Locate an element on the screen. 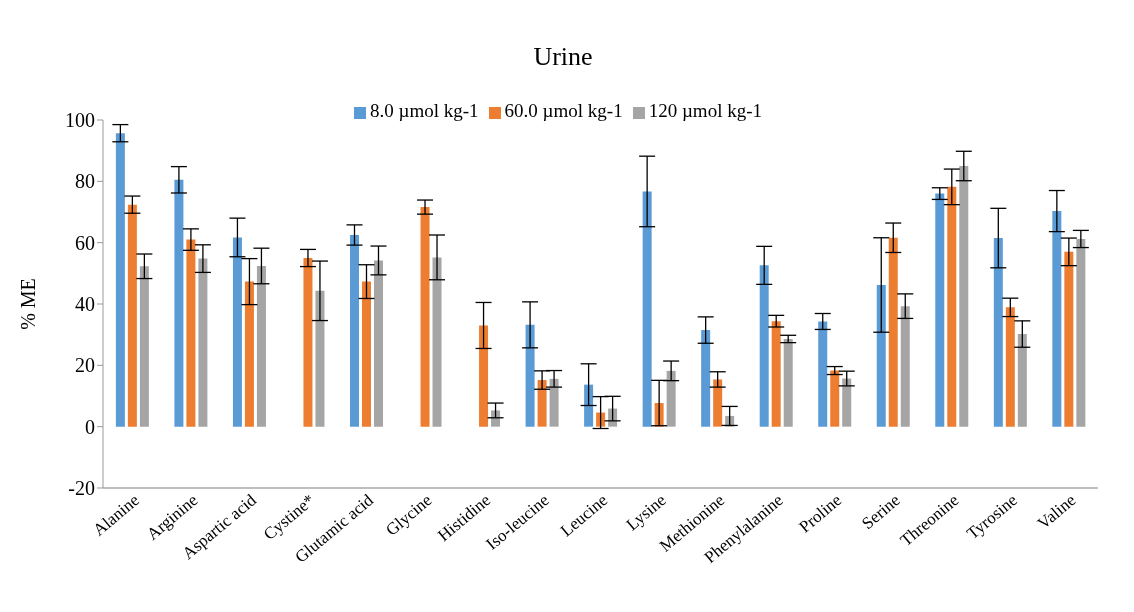 This screenshot has height=612, width=1134. y-tick-label: 20 is located at coordinates (85, 365).